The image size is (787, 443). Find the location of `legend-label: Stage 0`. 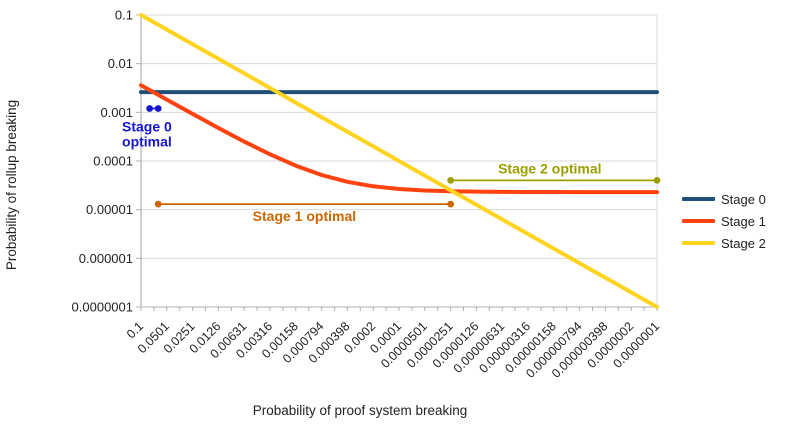

legend-label: Stage 0 is located at coordinates (743, 199).